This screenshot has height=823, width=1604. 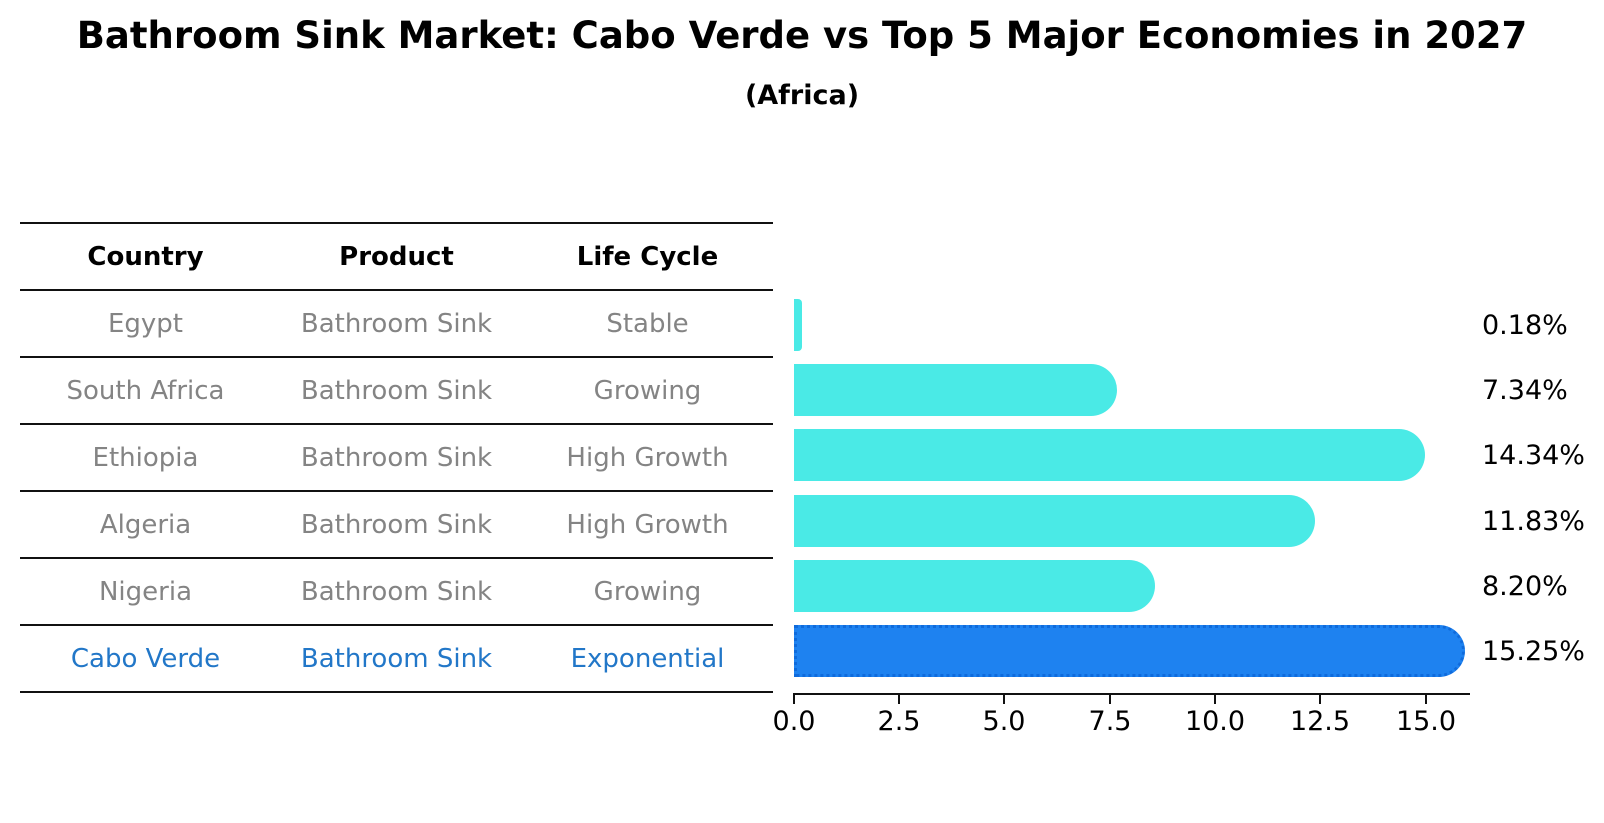 I want to click on x-tick-label: 5.0, so click(x=1004, y=721).